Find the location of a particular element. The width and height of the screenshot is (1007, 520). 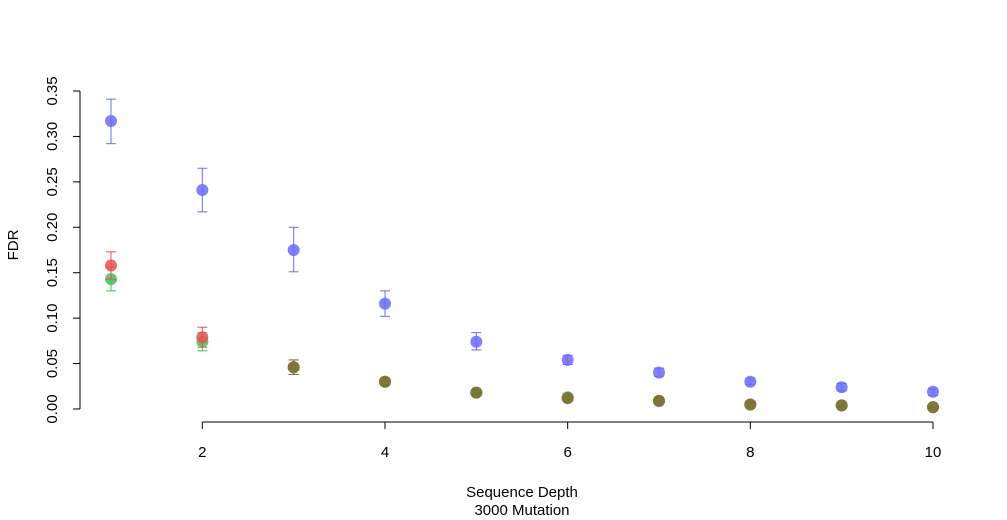

x-tick-label: 10 is located at coordinates (933, 452).